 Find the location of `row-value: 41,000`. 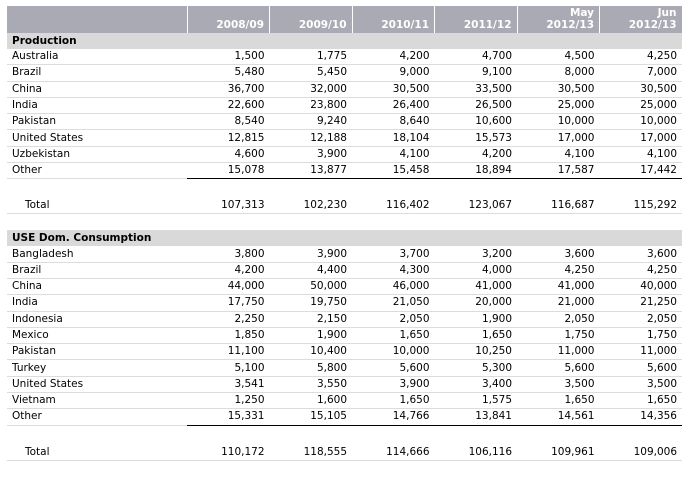

row-value: 41,000 is located at coordinates (475, 287).